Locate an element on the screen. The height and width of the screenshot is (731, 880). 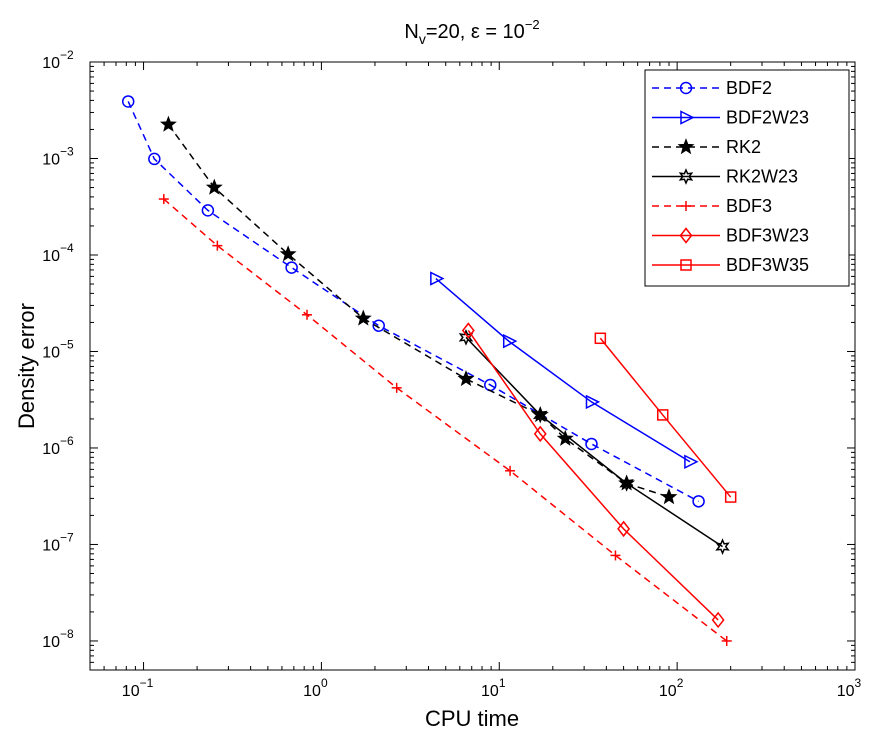
y-tick-label: 10⁻² is located at coordinates (58, 60).